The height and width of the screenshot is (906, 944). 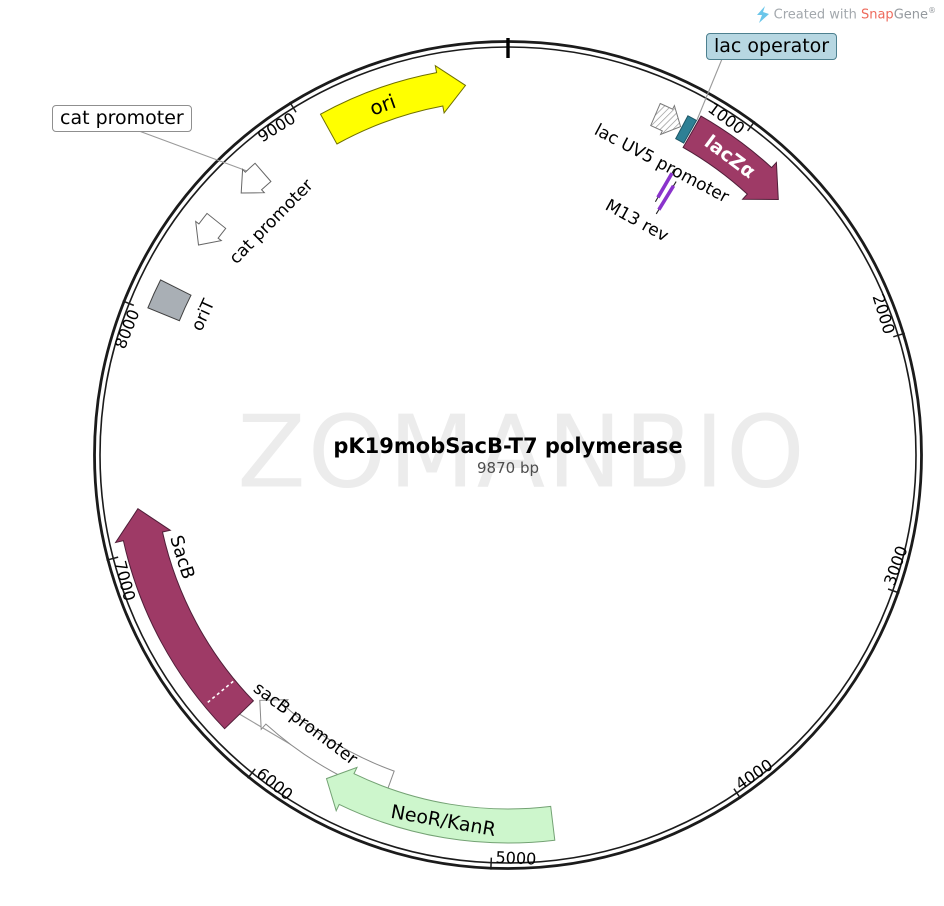 I want to click on plasmid-size-label: 9870 bp, so click(x=508, y=468).